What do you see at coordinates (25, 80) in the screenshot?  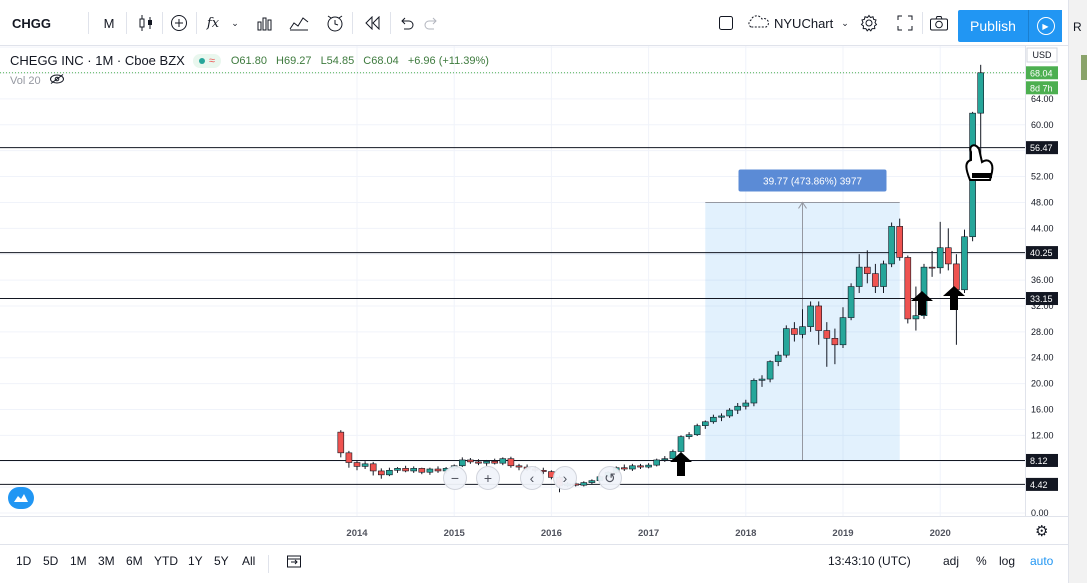 I see `volume-label: Vol 20` at bounding box center [25, 80].